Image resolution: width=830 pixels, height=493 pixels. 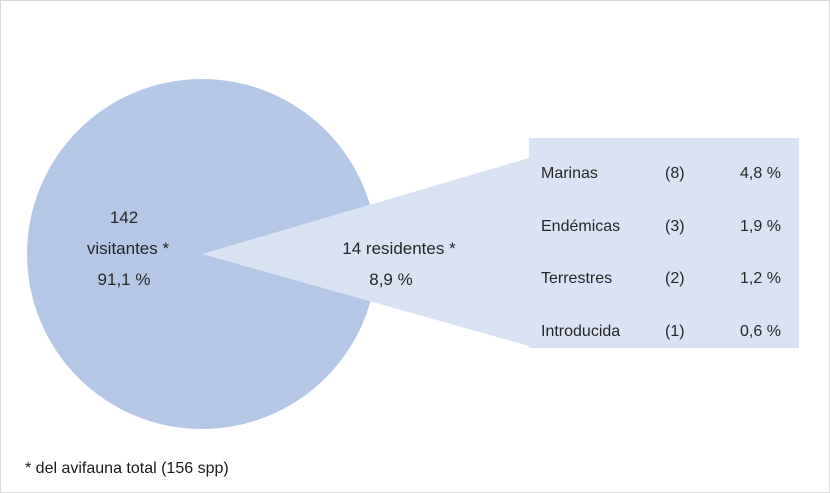 What do you see at coordinates (661, 331) in the screenshot?
I see `breakdown-row-introducida: Introducida (1) 0,6 %` at bounding box center [661, 331].